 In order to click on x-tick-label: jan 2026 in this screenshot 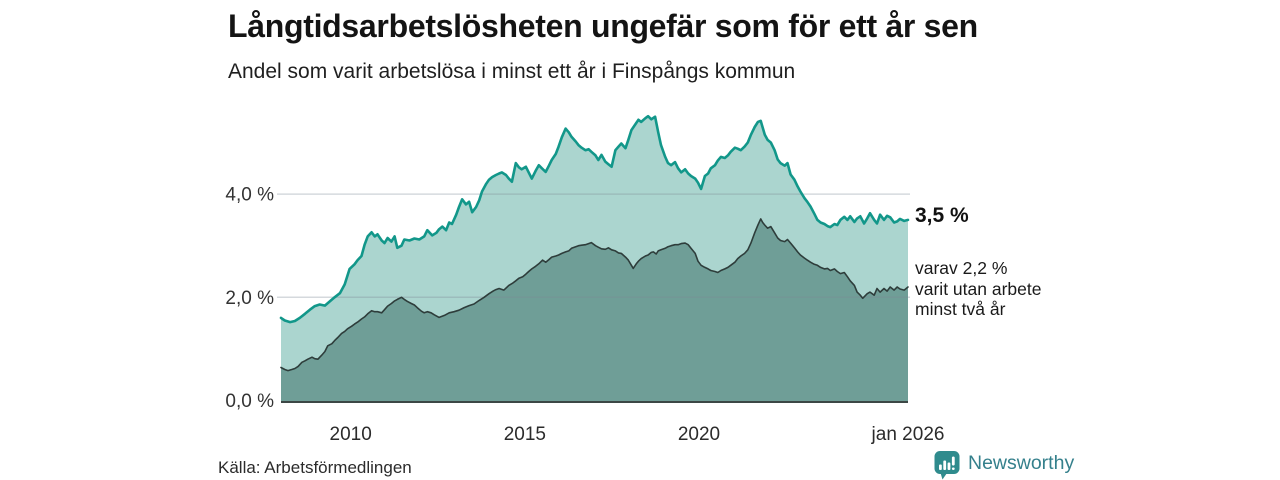, I will do `click(908, 434)`.